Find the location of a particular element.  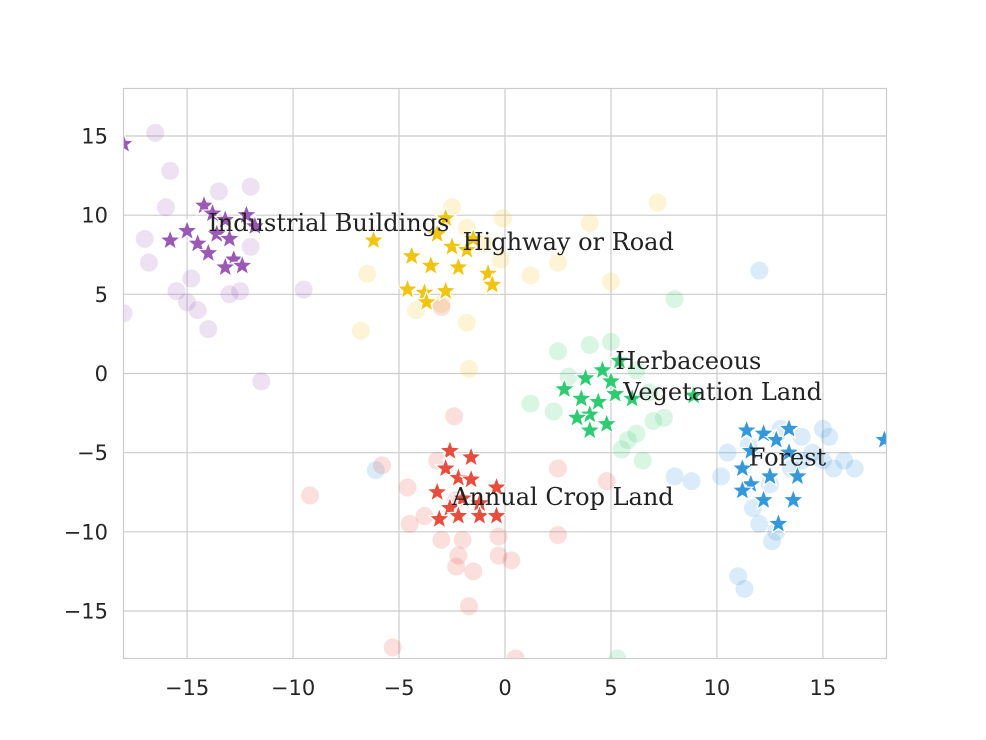

x-tick-label: −15 is located at coordinates (187, 688).